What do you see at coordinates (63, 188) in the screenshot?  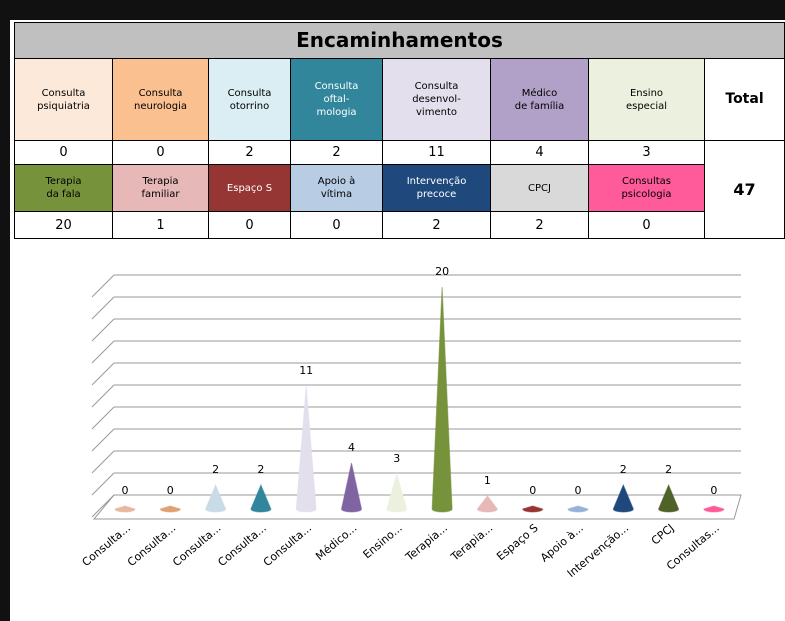 I see `header-cell: Terapia da fala` at bounding box center [63, 188].